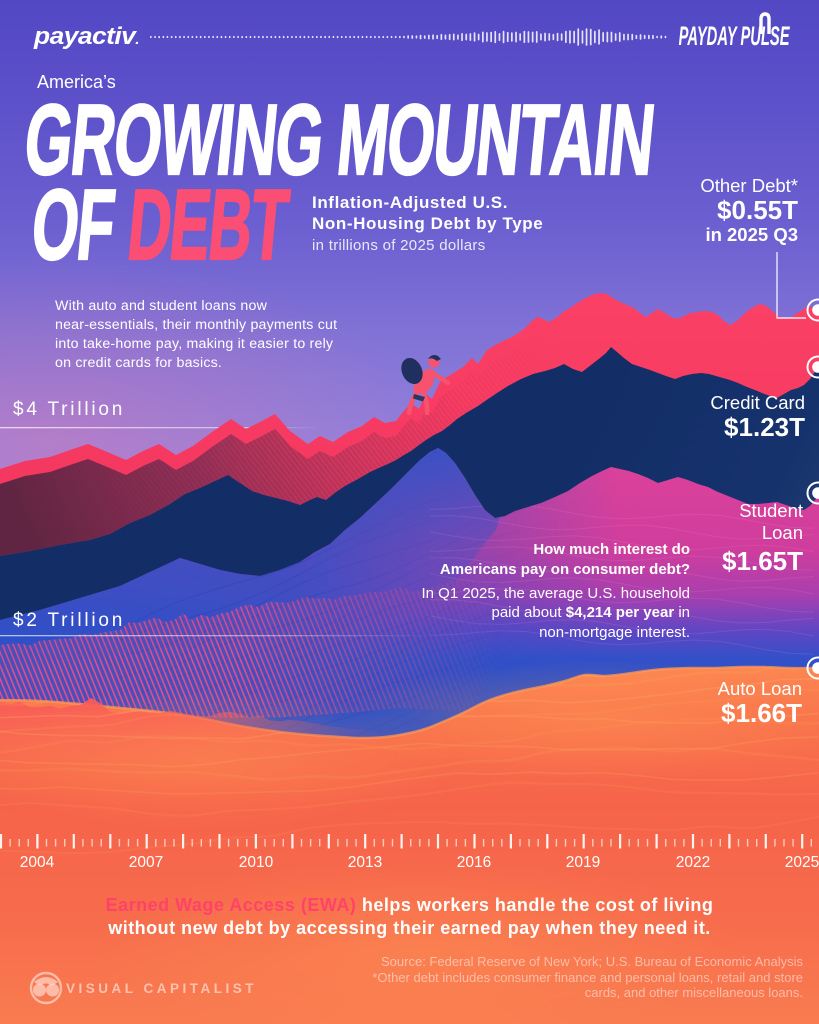 The width and height of the screenshot is (819, 1024). I want to click on svg-text: 2013, so click(365, 862).